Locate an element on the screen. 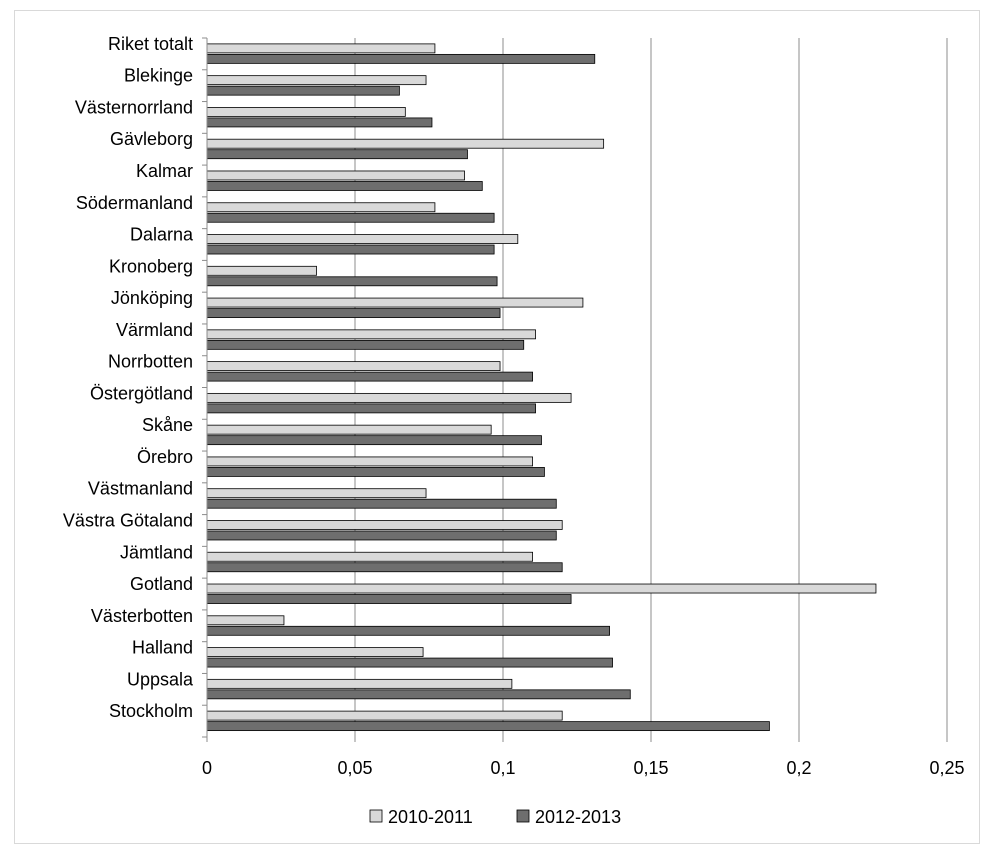 The image size is (982, 846). category-label: Jönköping is located at coordinates (152, 298).